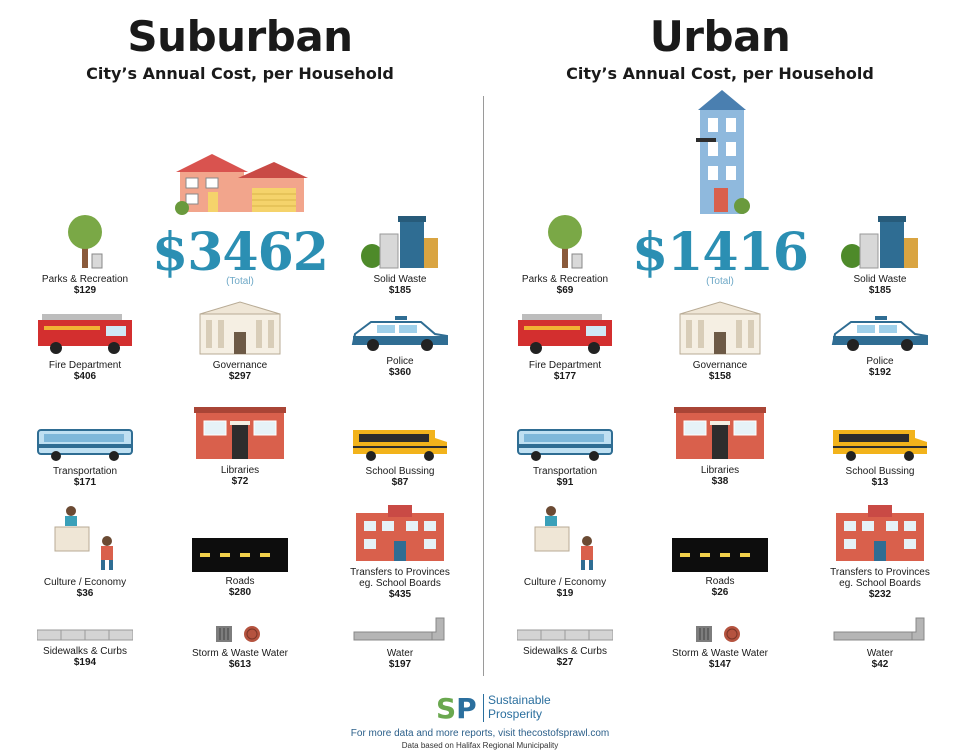 This screenshot has width=960, height=756. What do you see at coordinates (723, 152) in the screenshot?
I see `urban-townhouse-icon` at bounding box center [723, 152].